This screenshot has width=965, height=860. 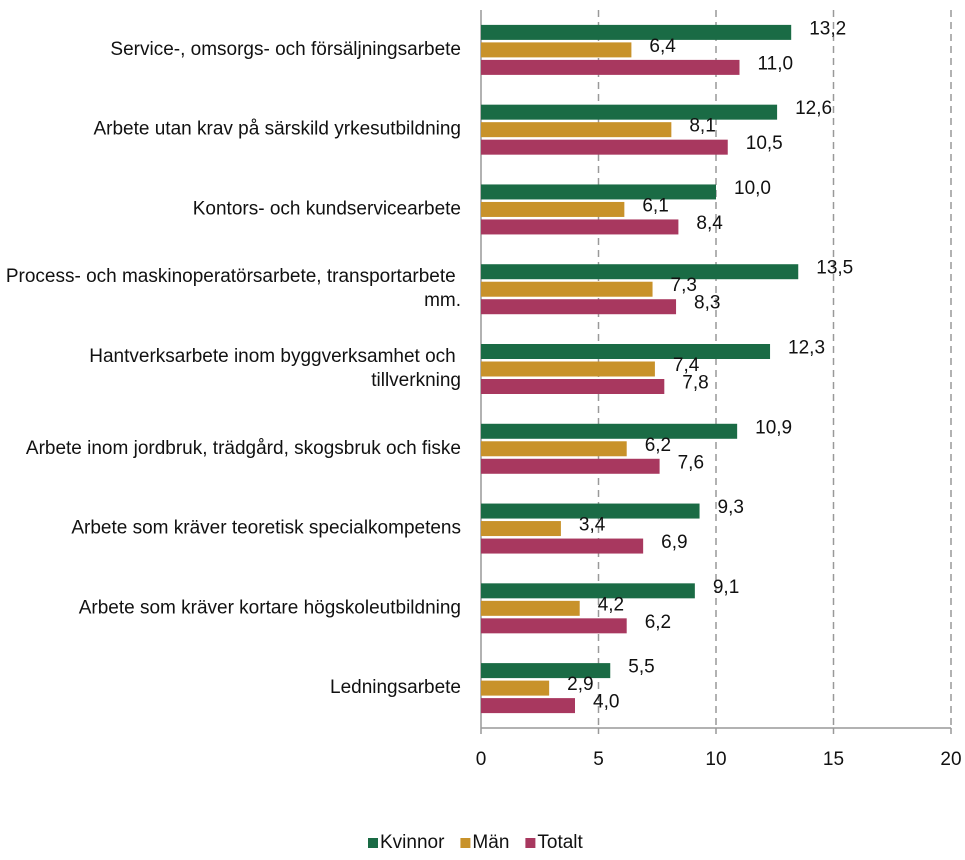 I want to click on value-label: 4,0, so click(x=606, y=702).